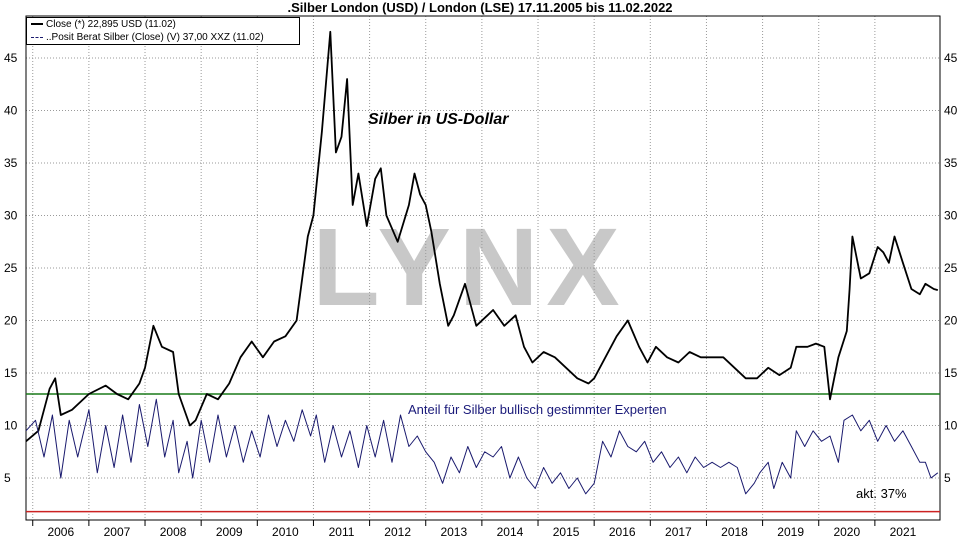 The width and height of the screenshot is (960, 540). Describe the element at coordinates (7, 478) in the screenshot. I see `y-tick-label-left: 5` at that location.